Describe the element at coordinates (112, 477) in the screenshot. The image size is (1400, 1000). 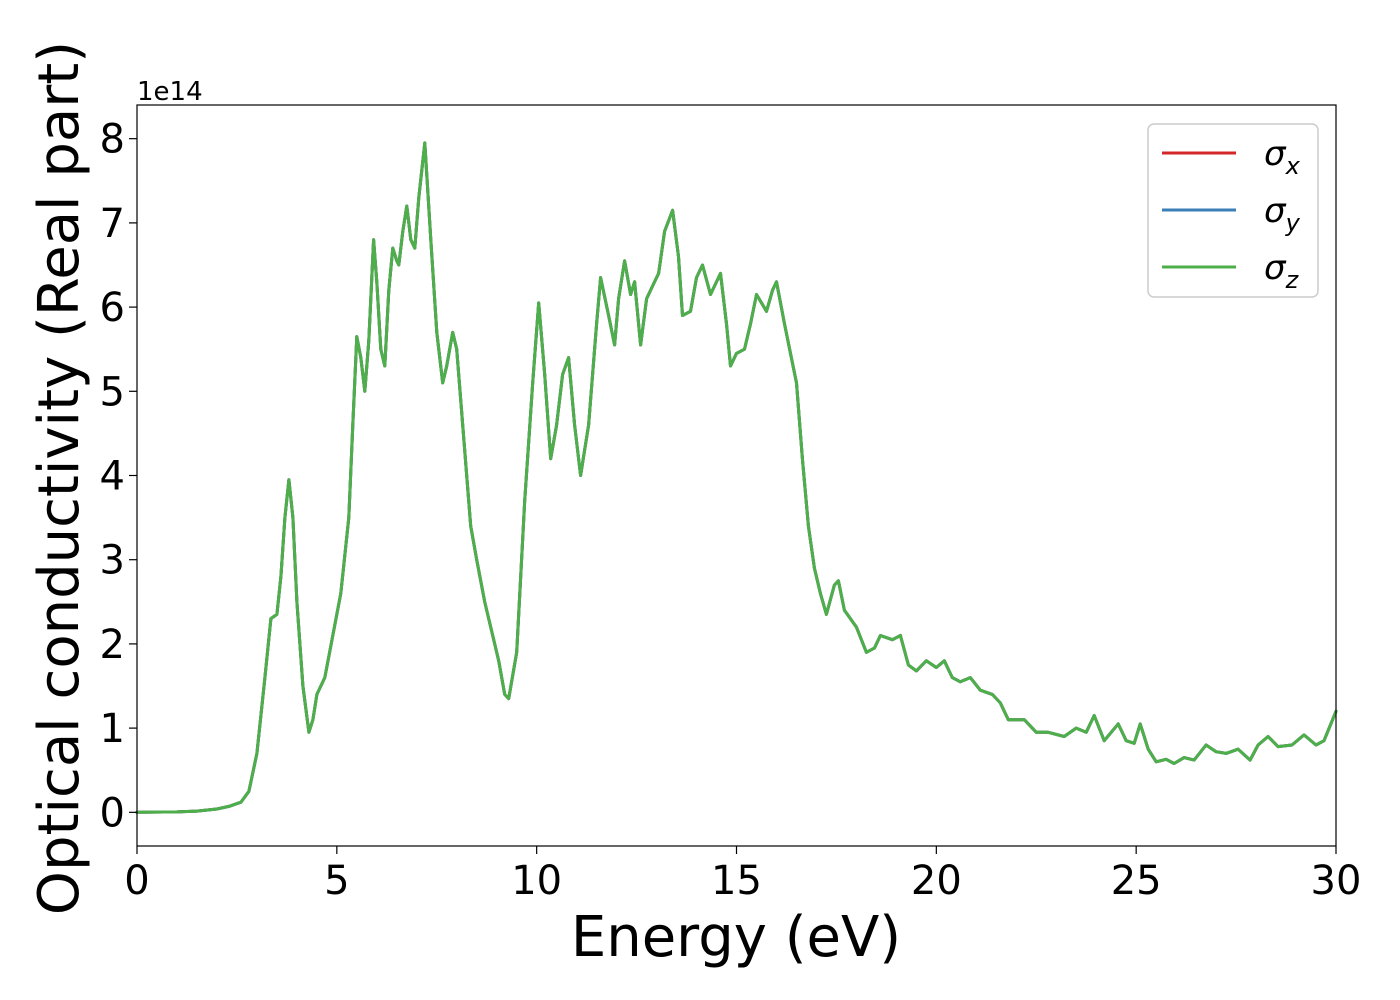
I see `y-tick-label: 4` at that location.